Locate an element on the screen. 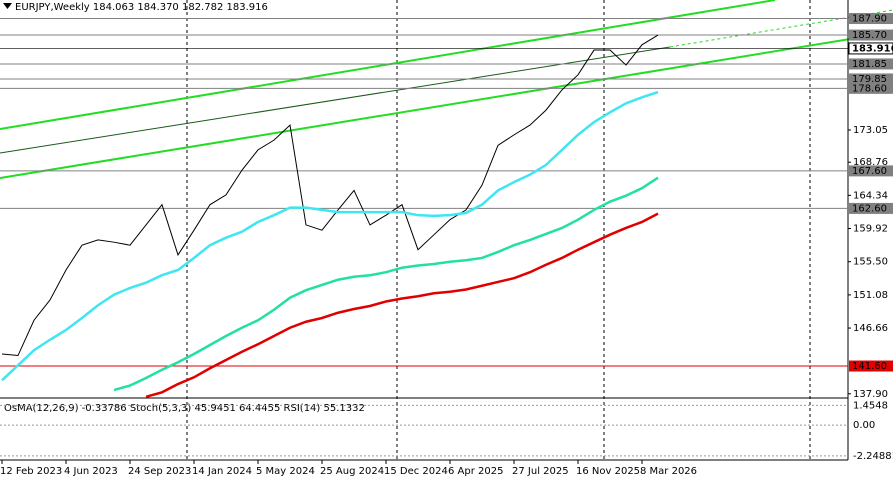 This screenshot has height=481, width=893. y-tick-label: 164.34 is located at coordinates (870, 195).